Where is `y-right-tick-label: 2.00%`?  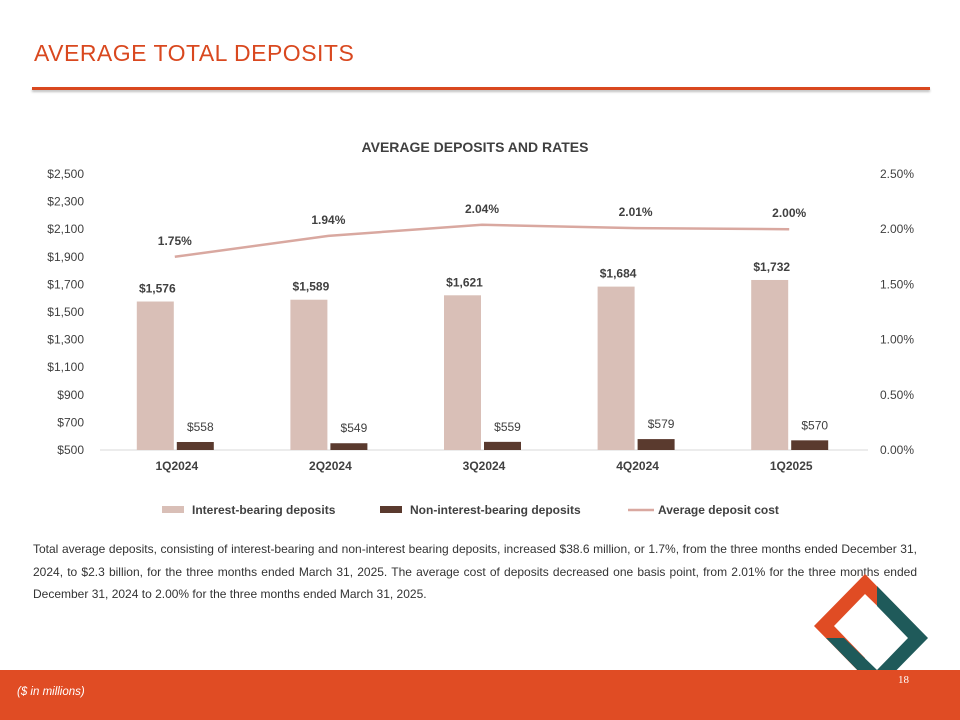
y-right-tick-label: 2.00% is located at coordinates (897, 229).